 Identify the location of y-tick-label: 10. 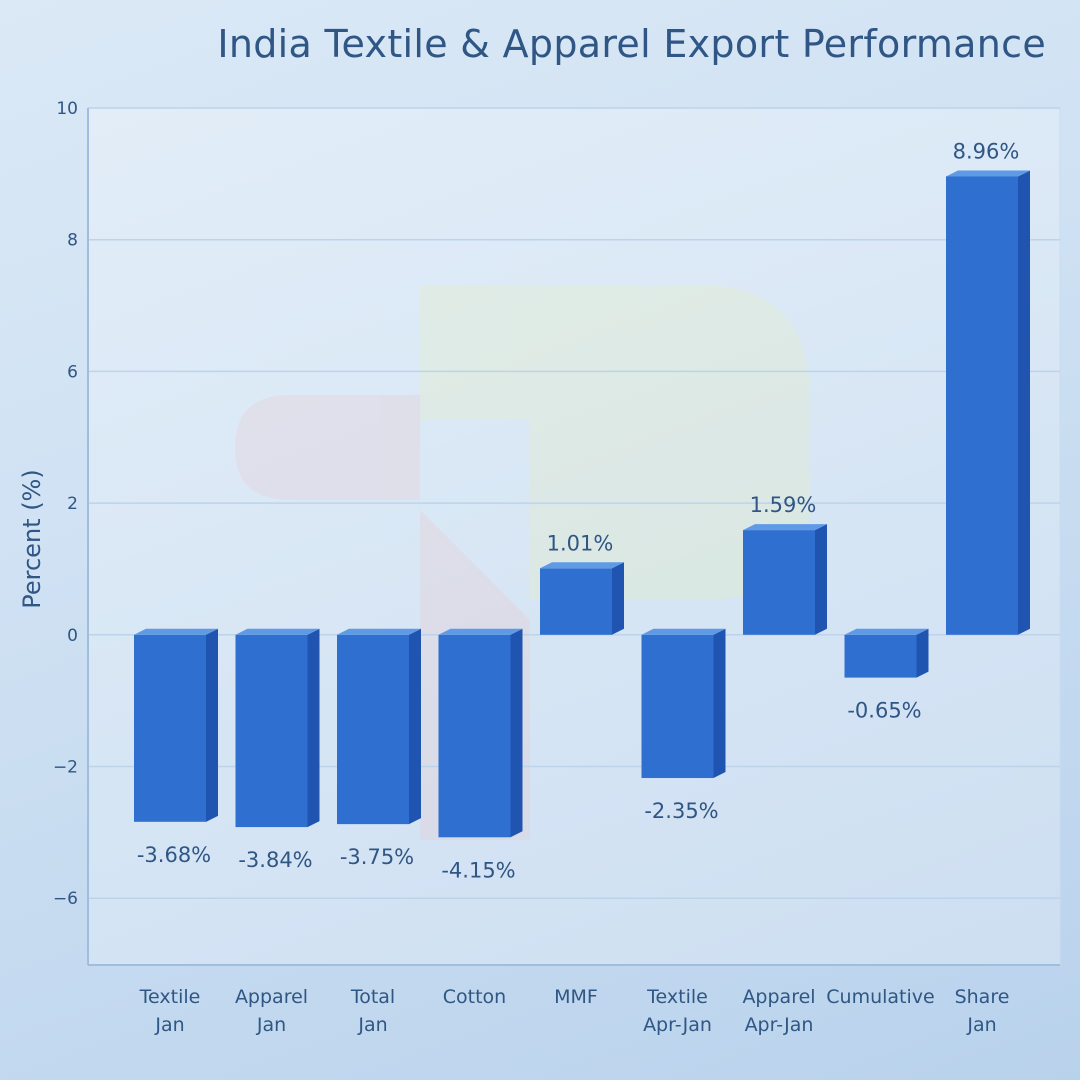
(67, 109).